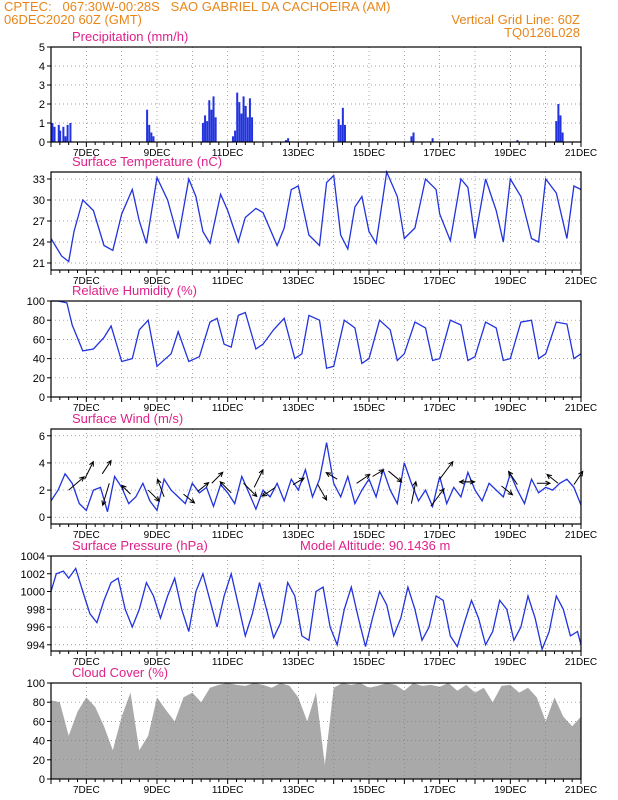  What do you see at coordinates (316, 609) in the screenshot?
I see `pressure-series-line` at bounding box center [316, 609].